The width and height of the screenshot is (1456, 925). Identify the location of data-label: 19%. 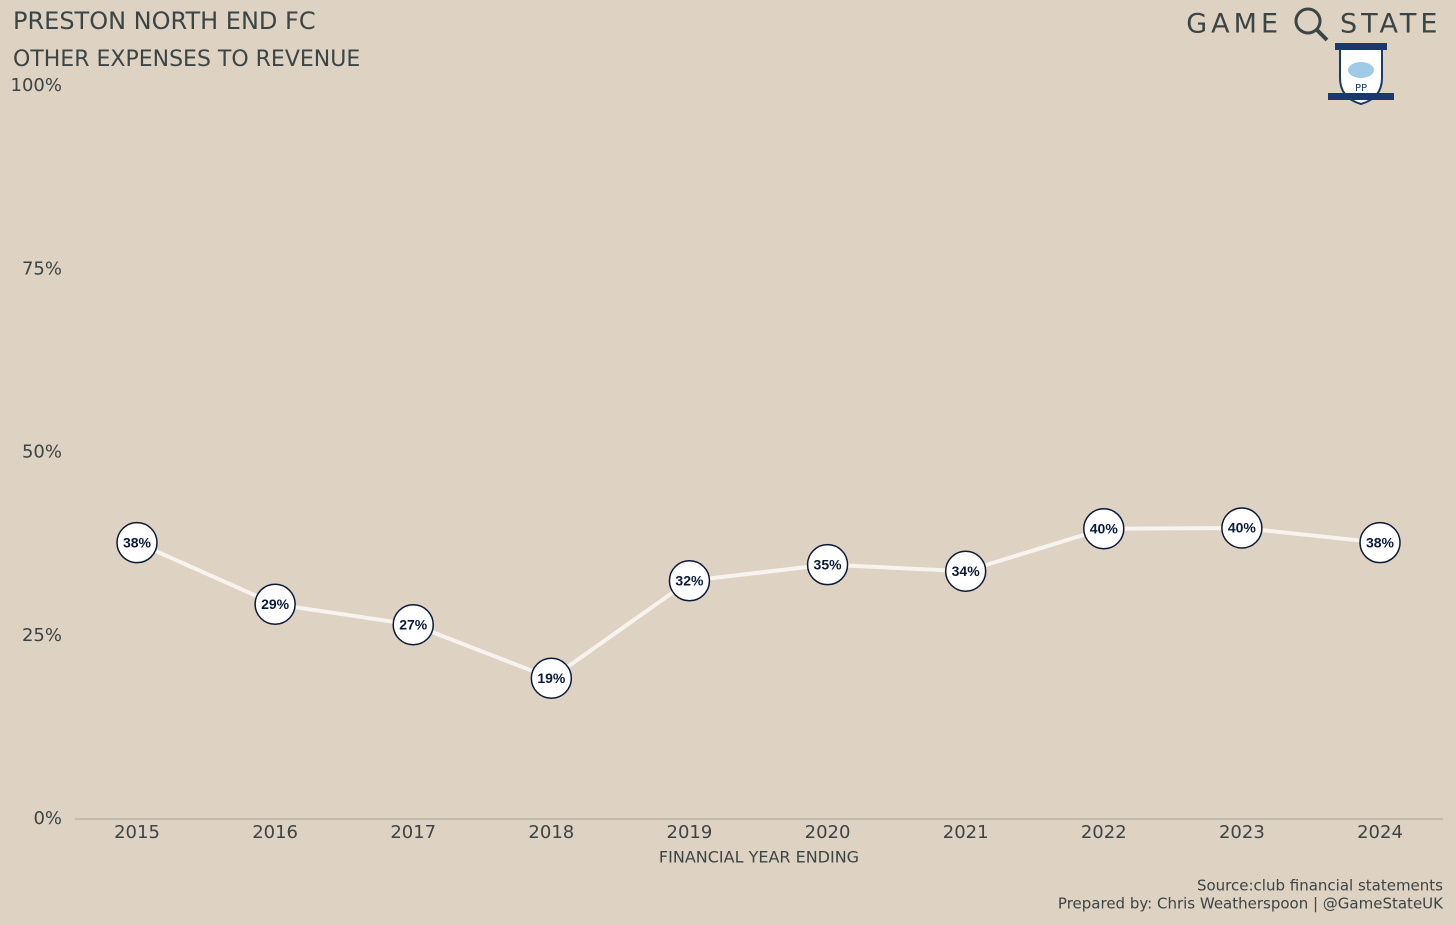
(551, 678).